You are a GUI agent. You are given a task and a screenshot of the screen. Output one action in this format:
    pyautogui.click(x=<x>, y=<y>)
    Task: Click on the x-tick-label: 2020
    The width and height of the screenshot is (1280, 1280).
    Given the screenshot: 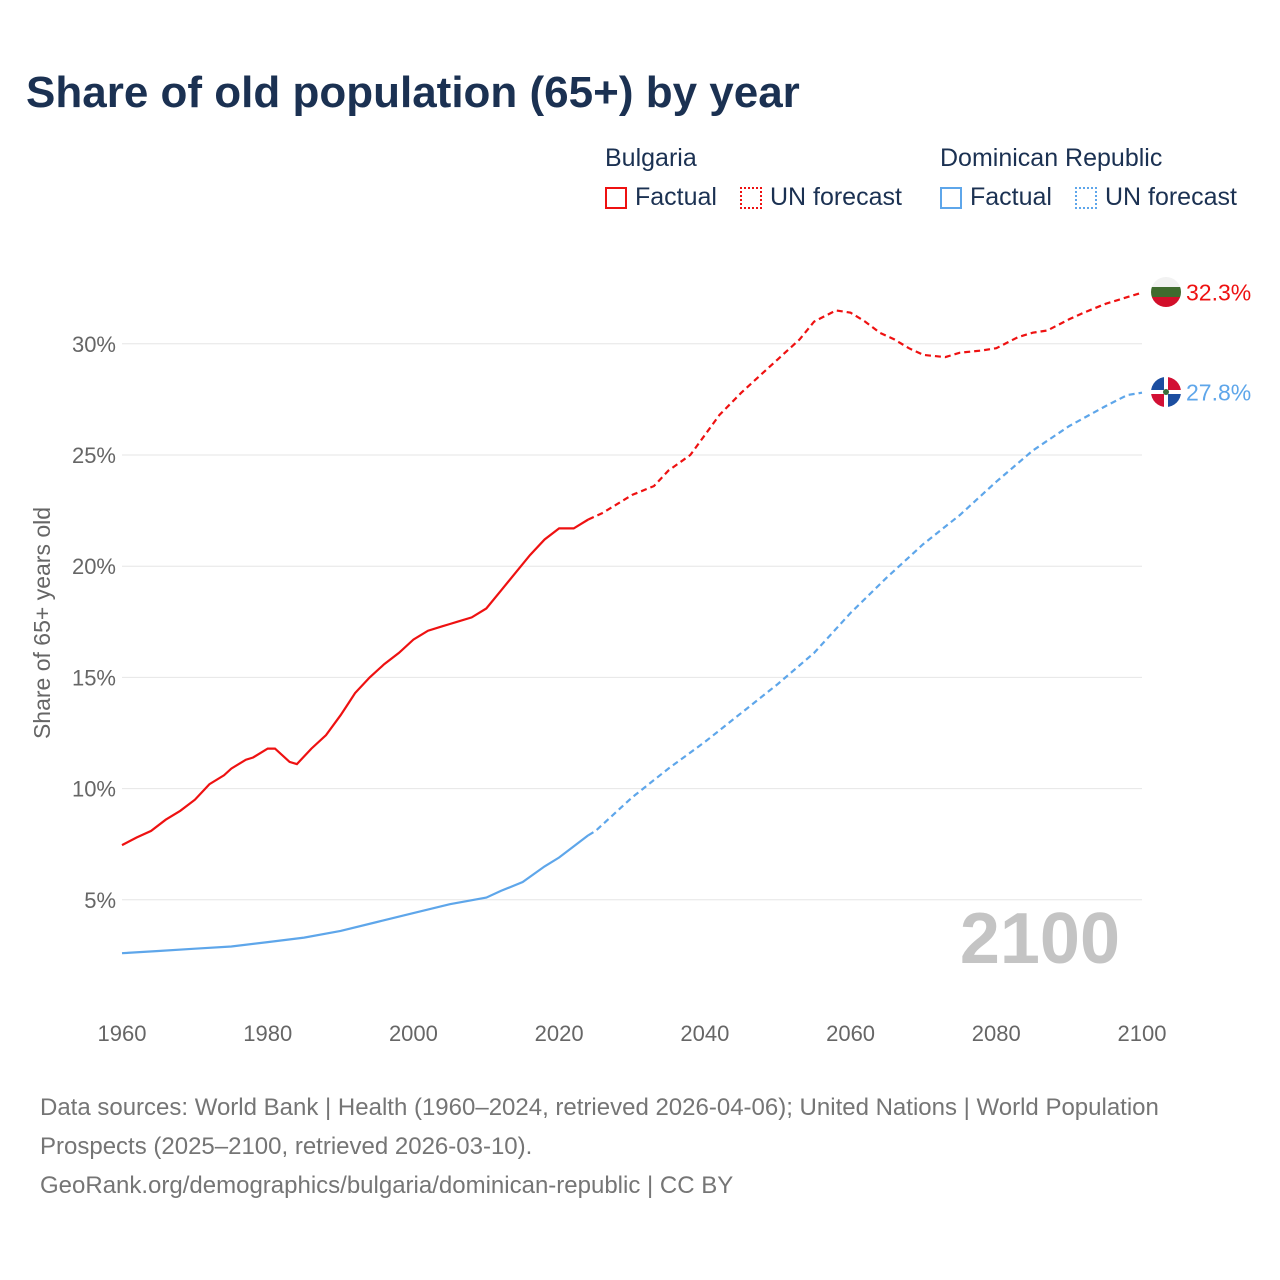 What is the action you would take?
    pyautogui.click(x=559, y=1033)
    